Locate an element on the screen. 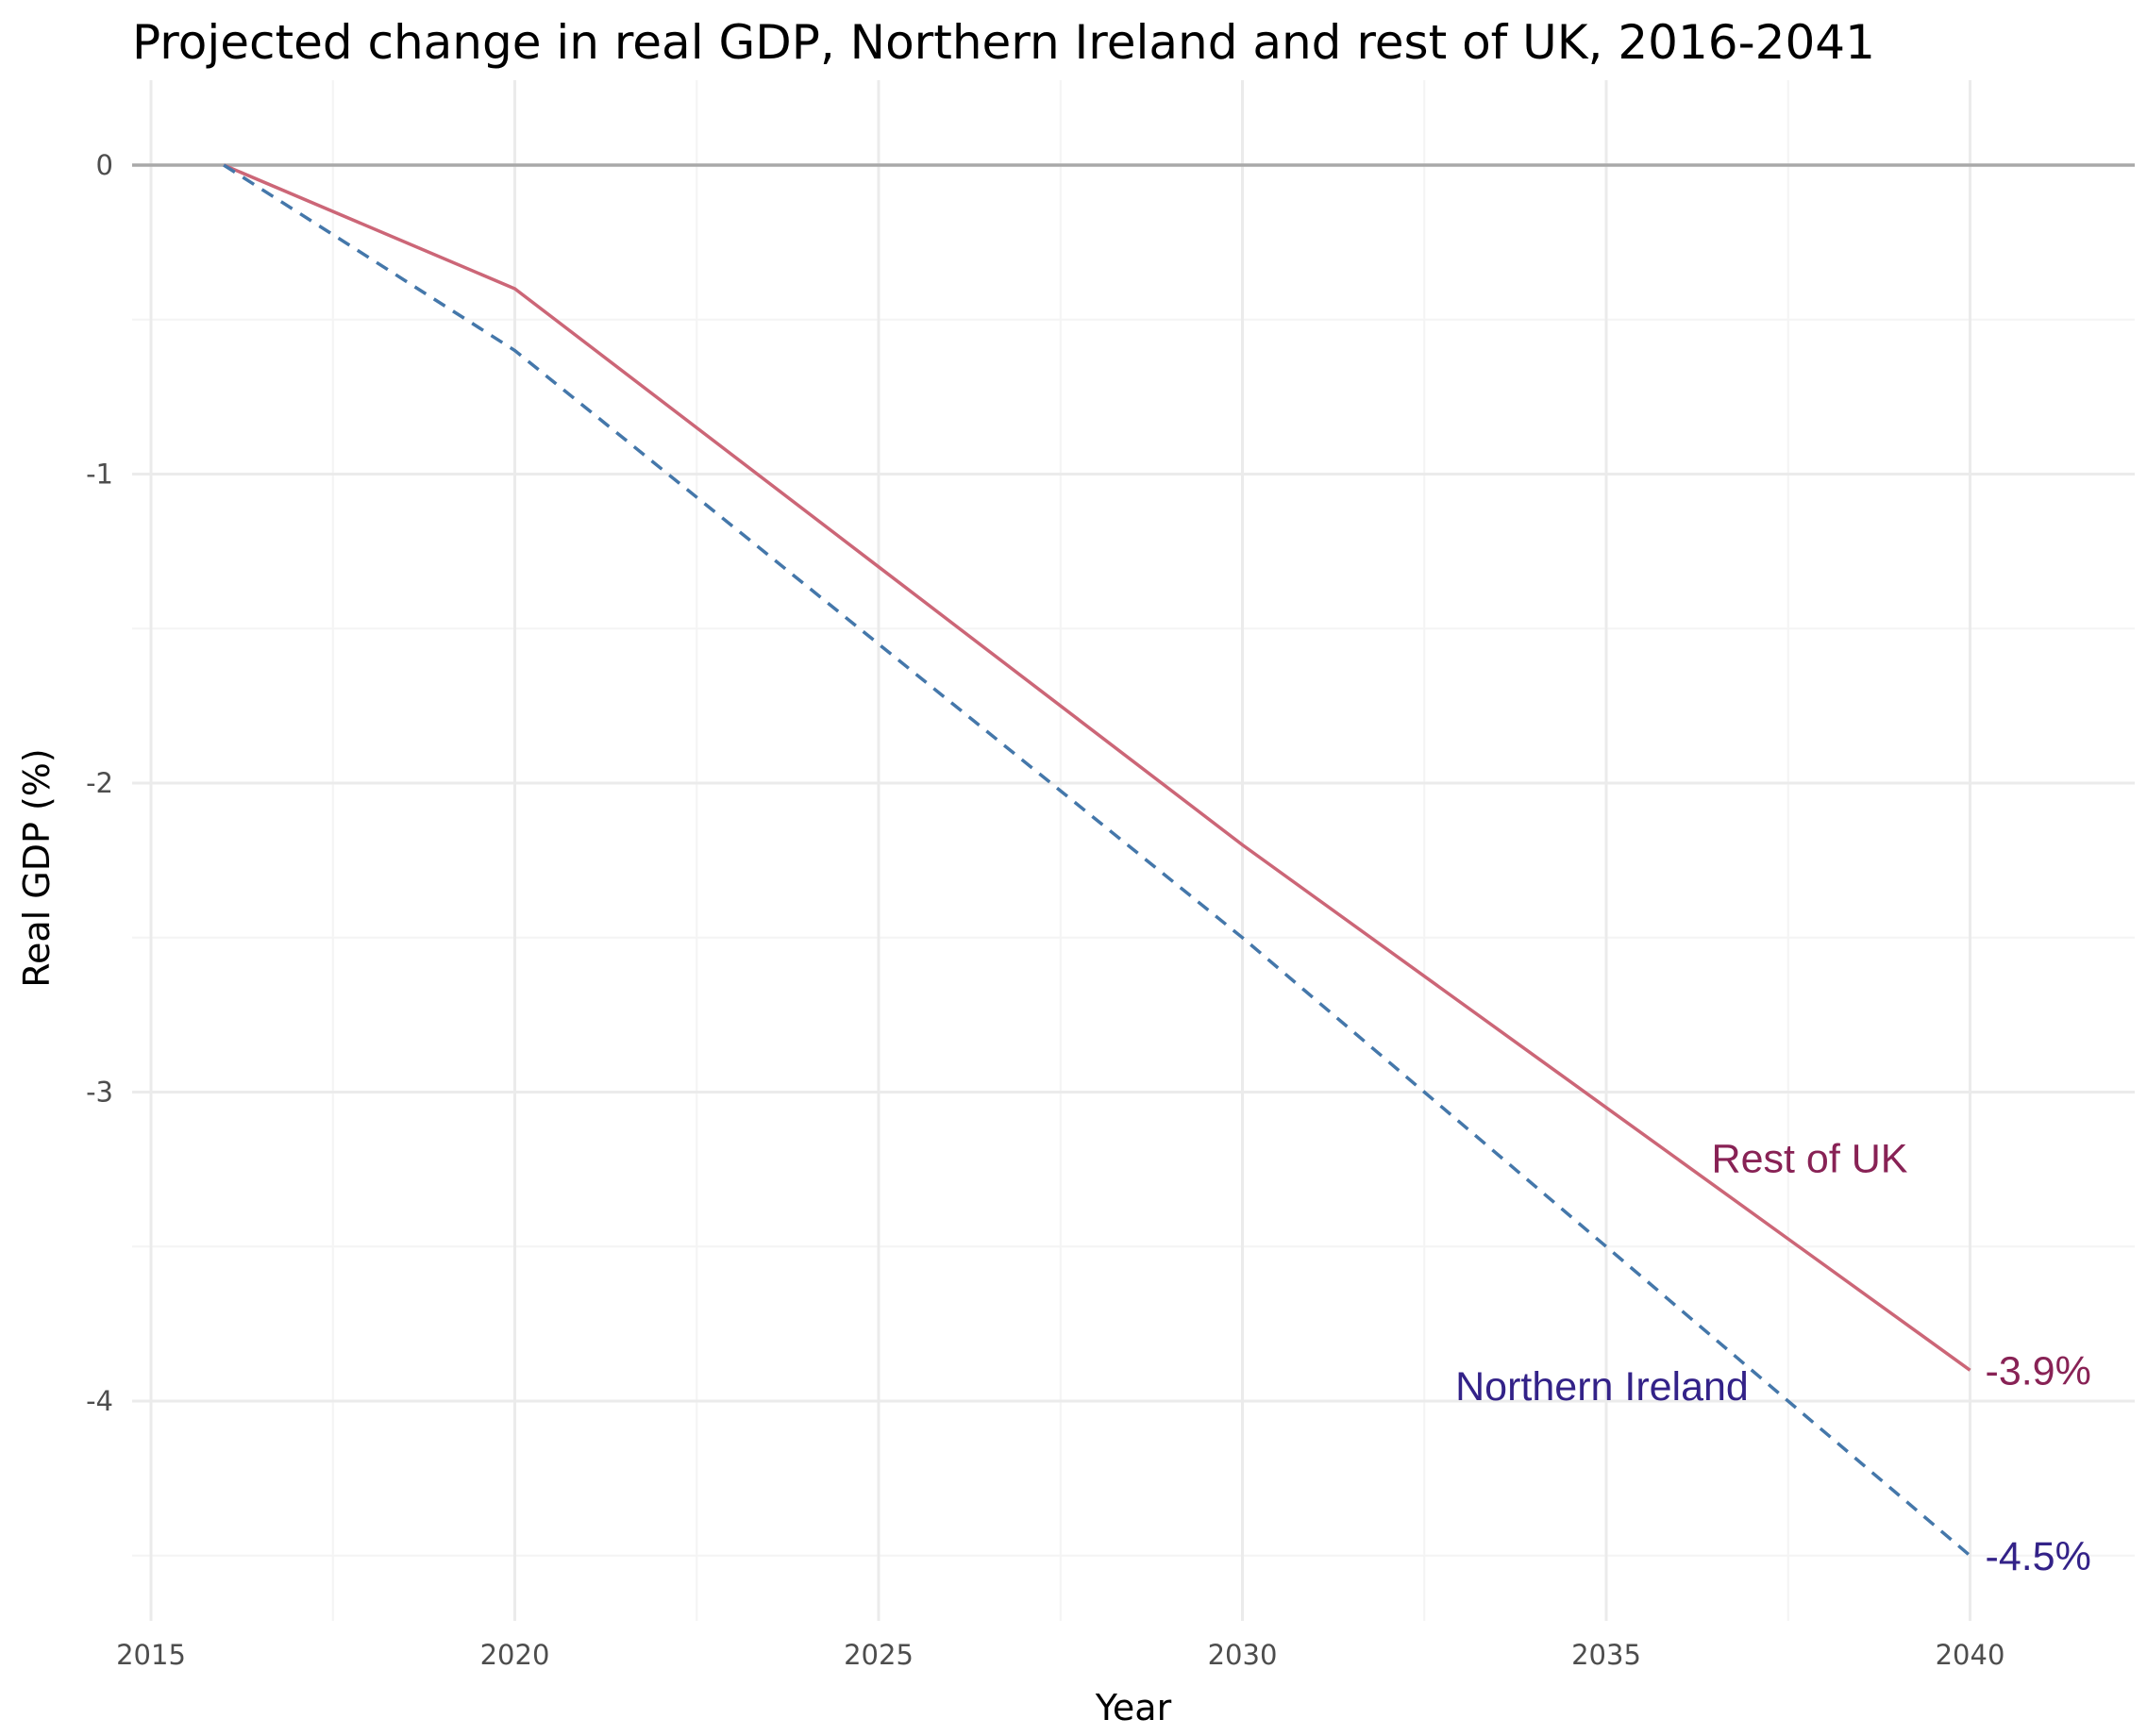 This screenshot has height=1736, width=2147. y-tick-label: -1 is located at coordinates (99, 475).